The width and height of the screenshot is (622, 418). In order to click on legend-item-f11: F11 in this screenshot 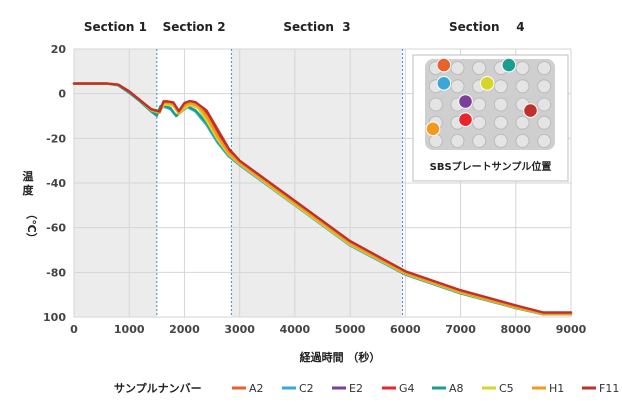, I will do `click(600, 388)`.